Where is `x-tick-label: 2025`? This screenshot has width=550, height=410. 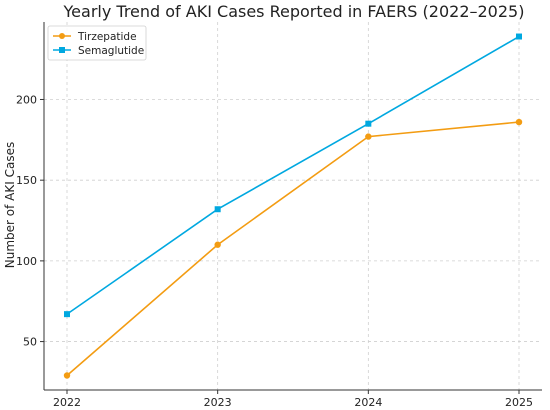 x-tick-label: 2025 is located at coordinates (519, 402).